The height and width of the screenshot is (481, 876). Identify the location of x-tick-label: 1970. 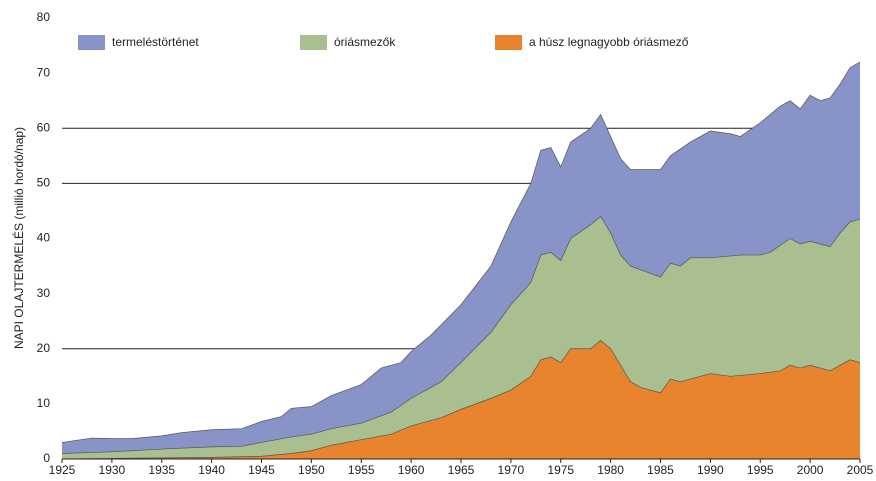
(511, 470).